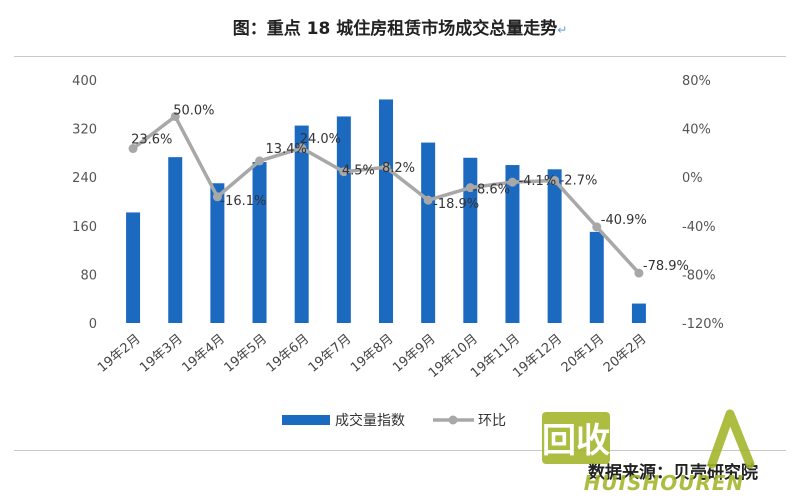 This screenshot has height=500, width=800. Describe the element at coordinates (286, 149) in the screenshot. I see `line-data-label: 13.4%` at that location.